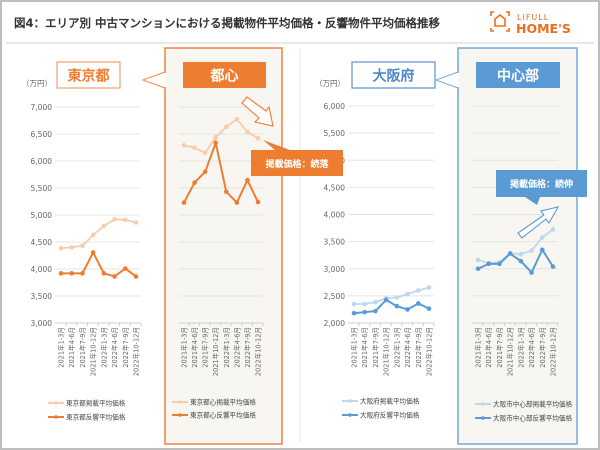 The width and height of the screenshot is (600, 450). Describe the element at coordinates (499, 347) in the screenshot. I see `osaka-center-x-tick-label: 2021年7-9月` at that location.